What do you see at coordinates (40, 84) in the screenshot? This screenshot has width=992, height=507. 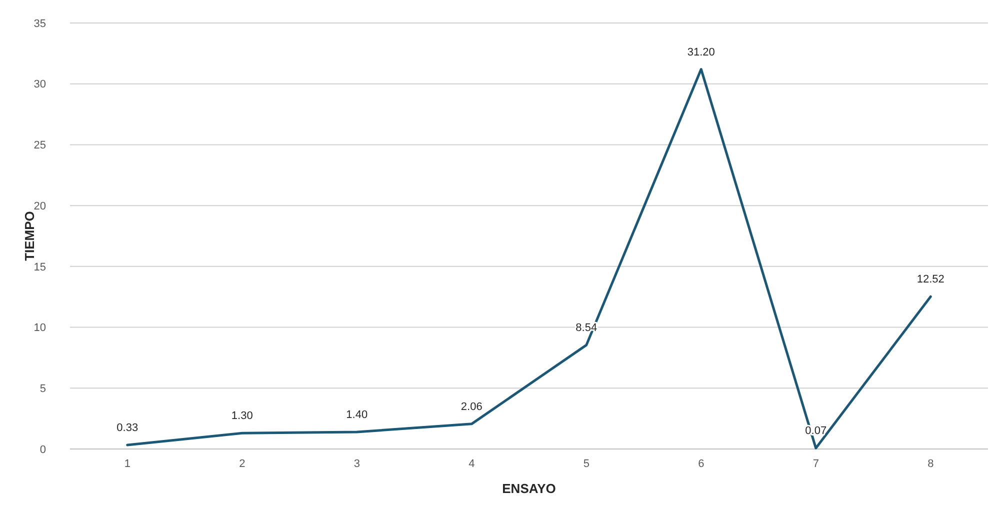 I see `y-tick-label: 30` at bounding box center [40, 84].